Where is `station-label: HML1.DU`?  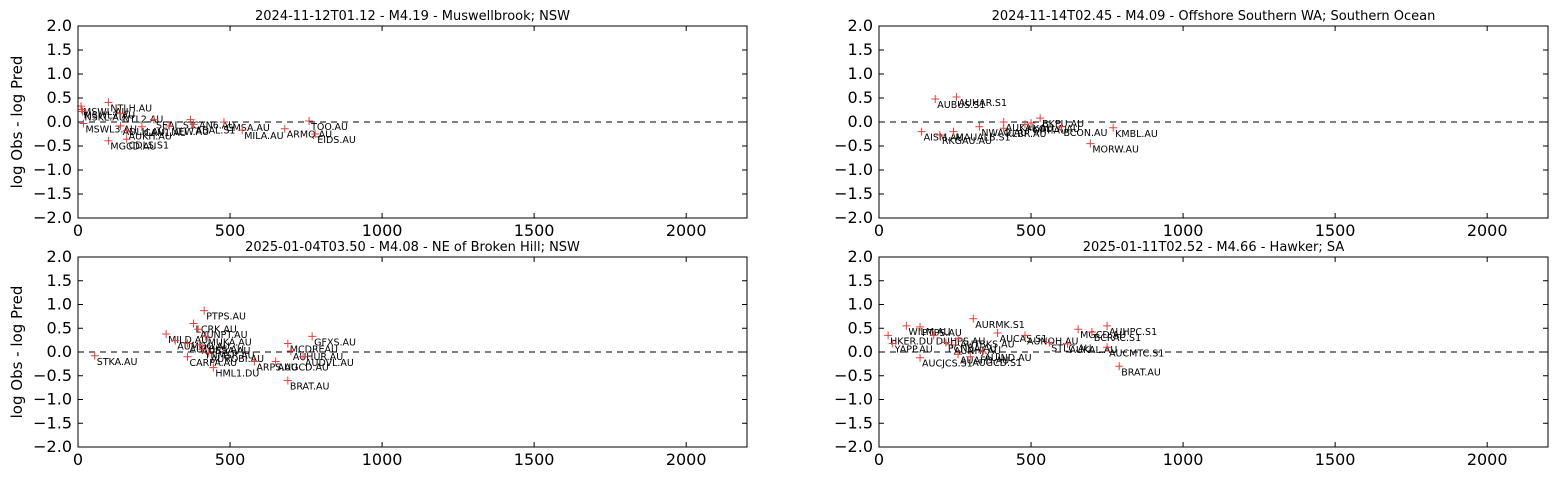 station-label: HML1.DU is located at coordinates (237, 374).